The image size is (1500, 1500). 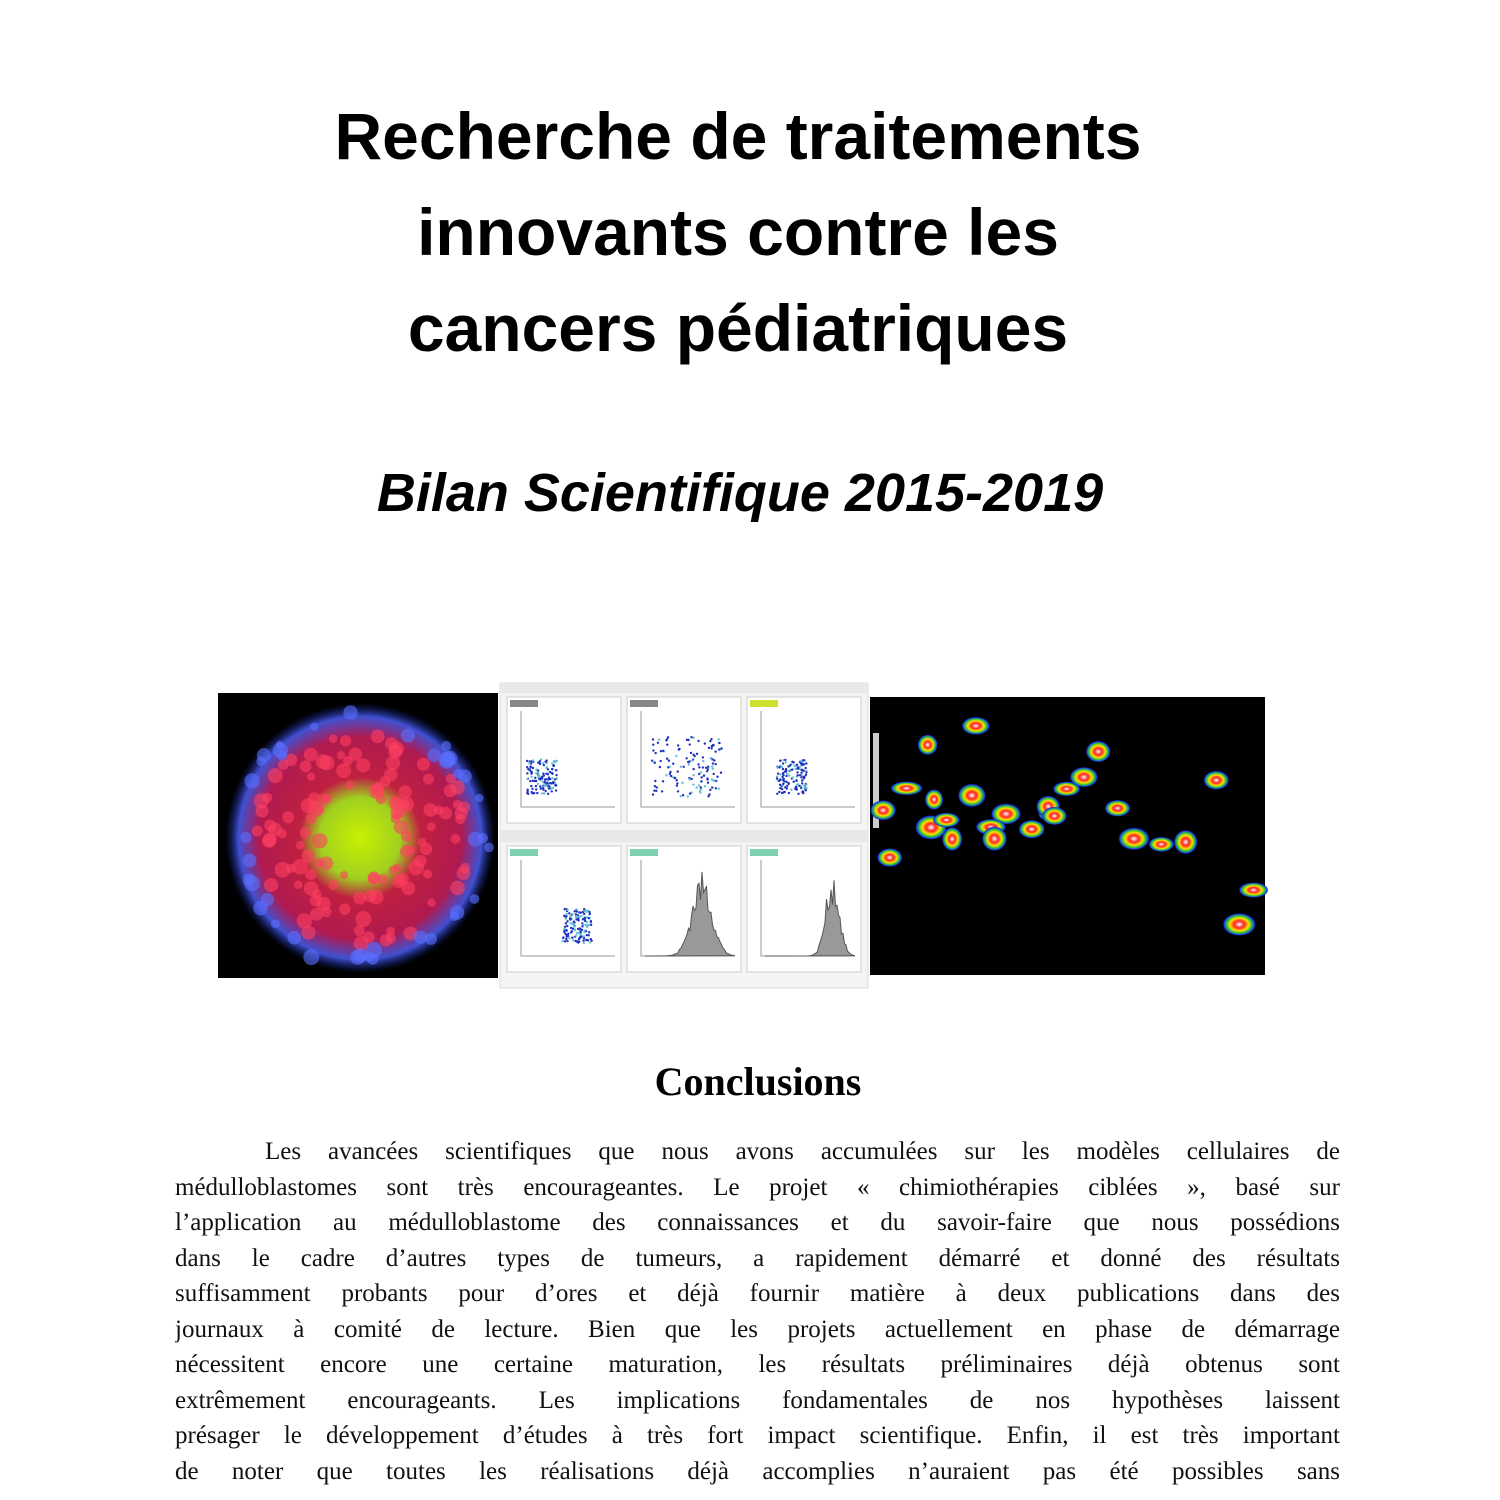 I want to click on plot-frame, so click(x=804, y=909).